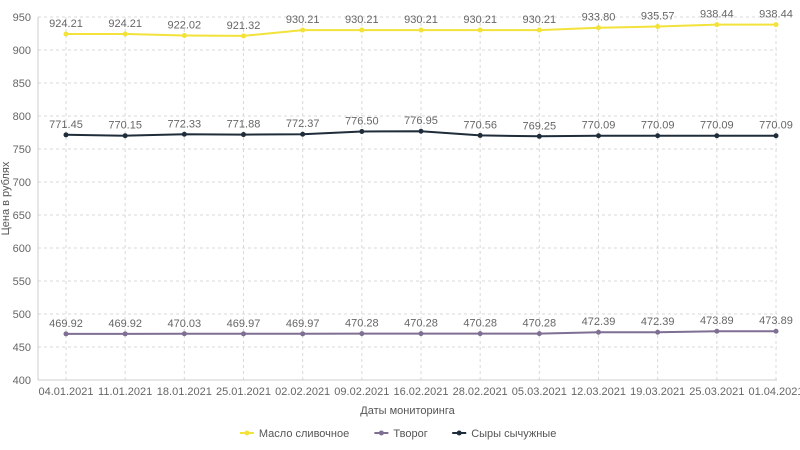 The width and height of the screenshot is (800, 450). What do you see at coordinates (22, 183) in the screenshot?
I see `y-tick-label: 700` at bounding box center [22, 183].